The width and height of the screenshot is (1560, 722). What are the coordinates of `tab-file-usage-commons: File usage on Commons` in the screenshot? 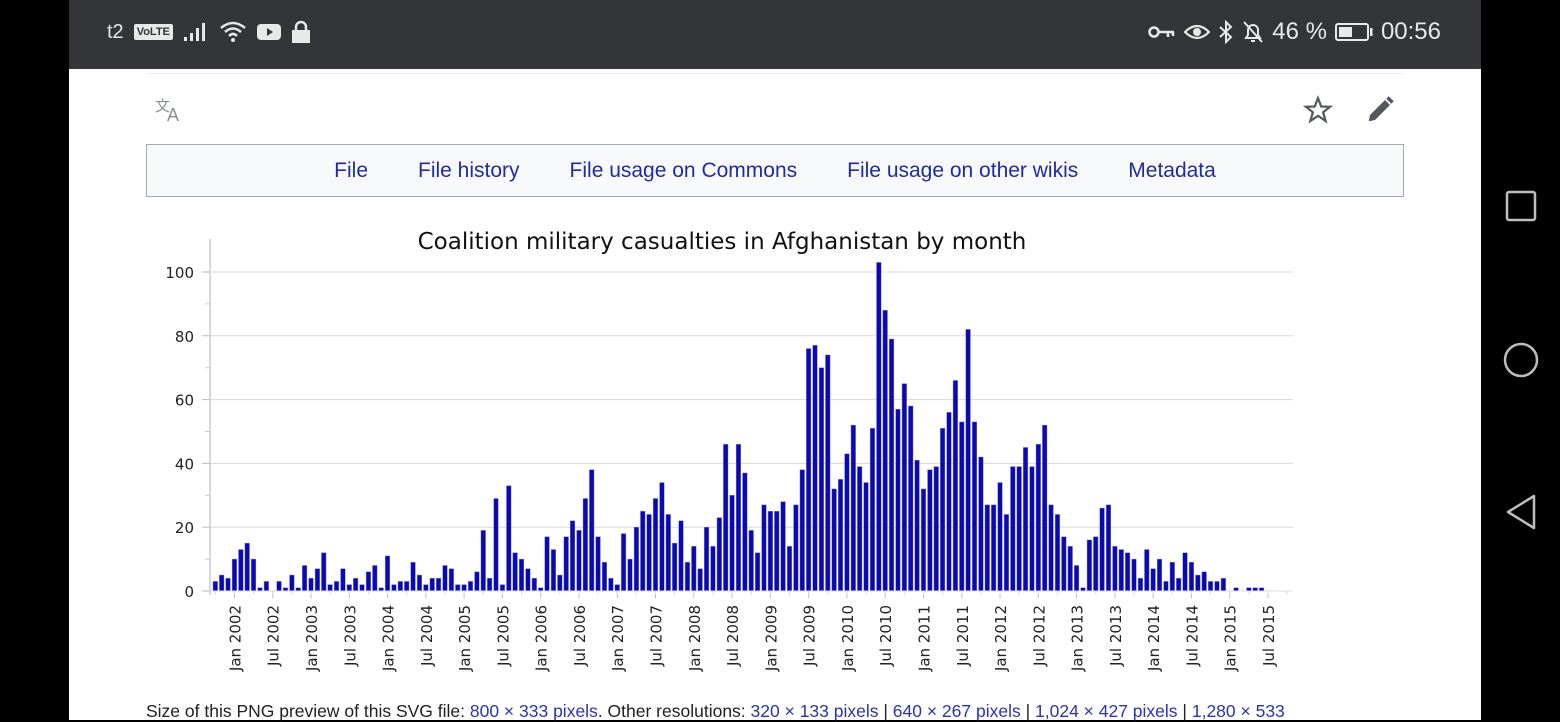 It's located at (683, 170).